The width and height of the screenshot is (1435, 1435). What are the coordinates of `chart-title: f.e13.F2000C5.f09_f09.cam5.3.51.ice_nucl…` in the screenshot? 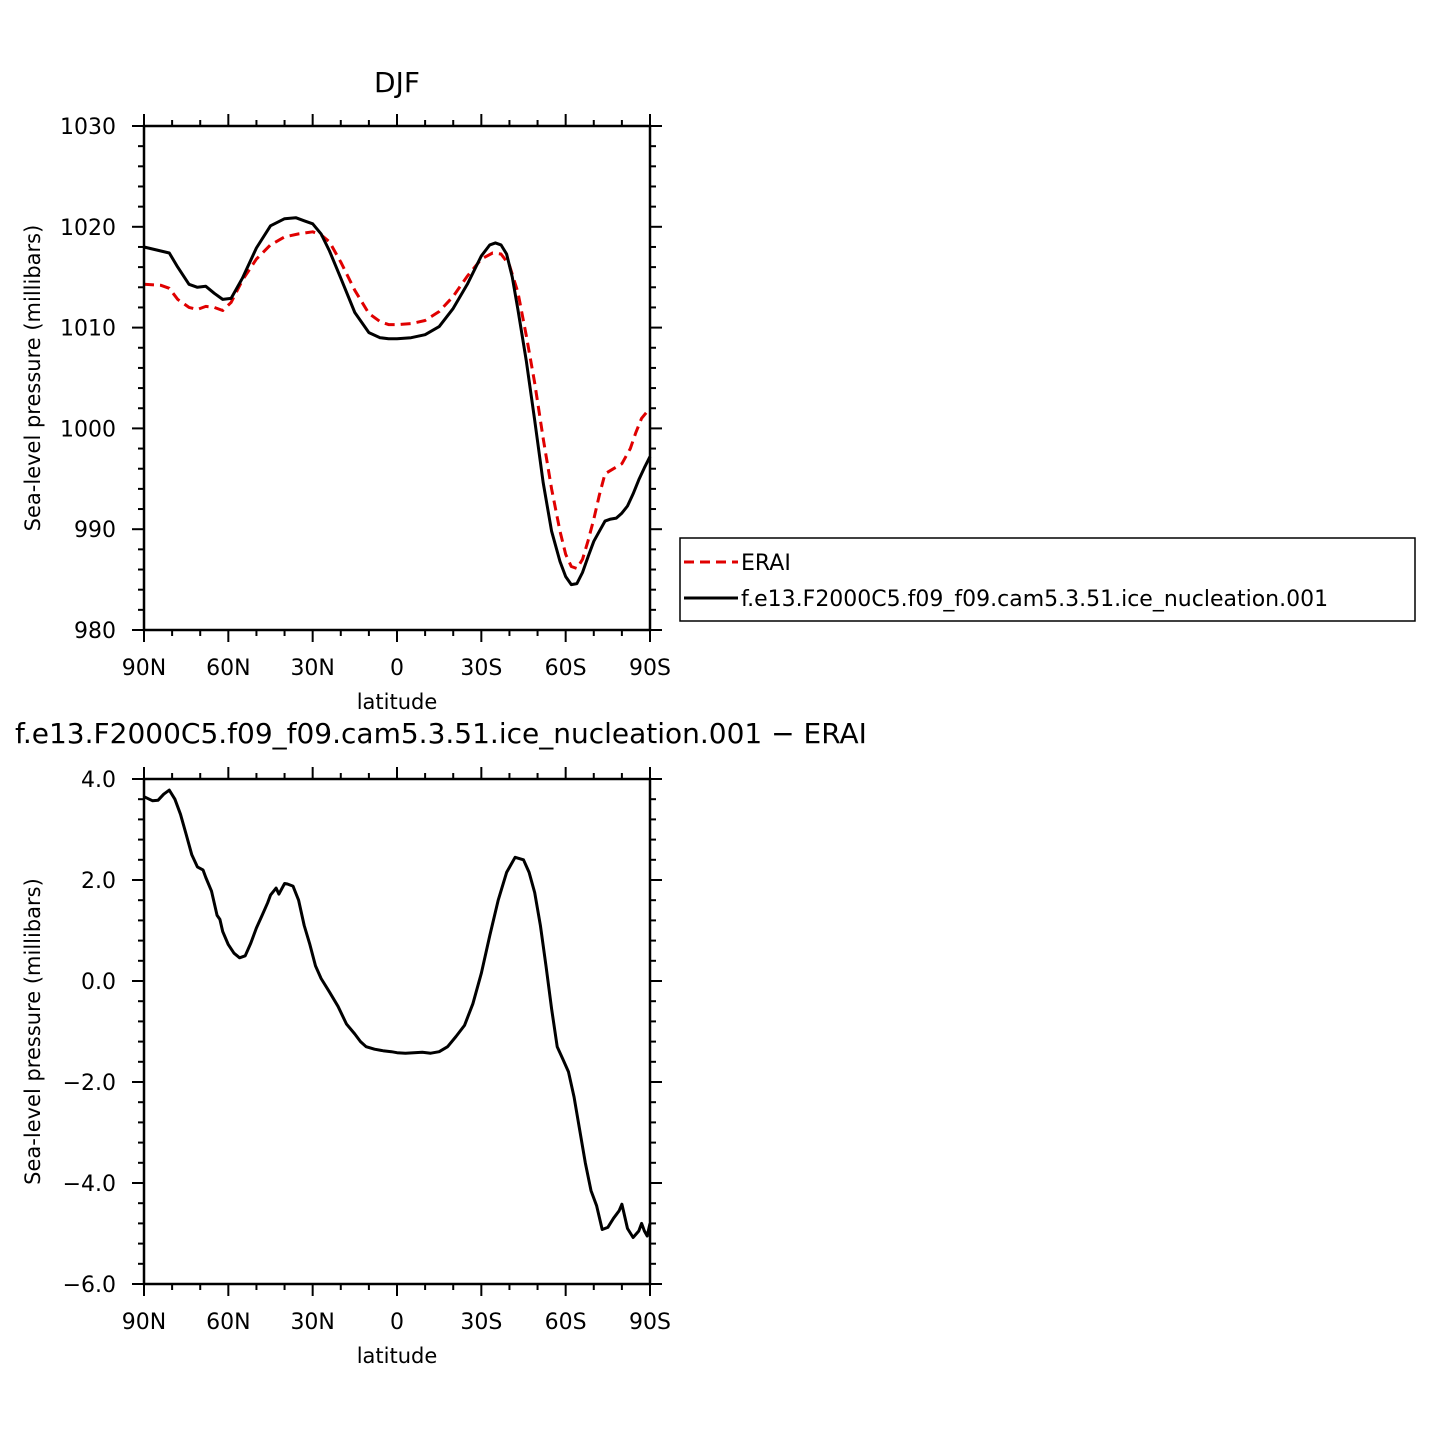 It's located at (441, 733).